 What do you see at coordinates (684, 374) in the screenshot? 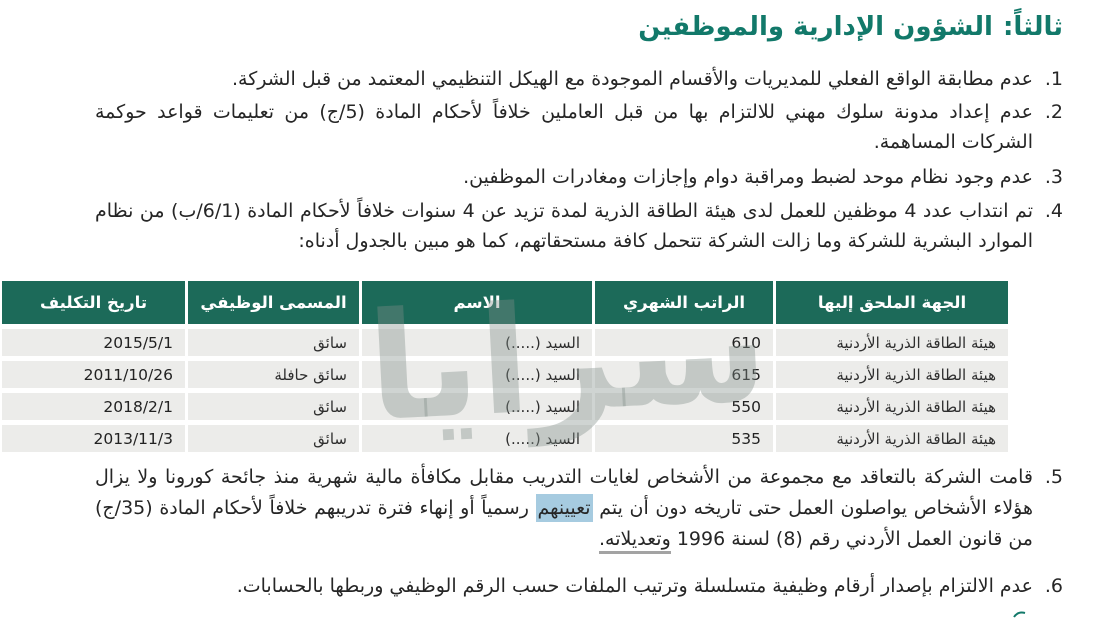
I see `table-cell: 615` at bounding box center [684, 374].